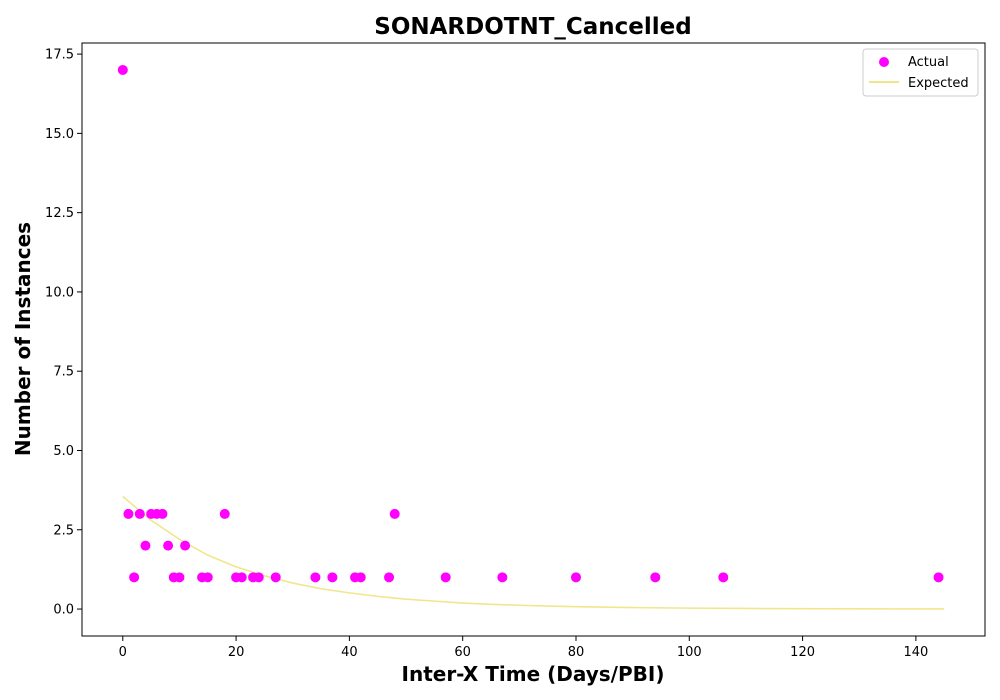  Describe the element at coordinates (928, 62) in the screenshot. I see `legend-label-actual: Actual` at that location.